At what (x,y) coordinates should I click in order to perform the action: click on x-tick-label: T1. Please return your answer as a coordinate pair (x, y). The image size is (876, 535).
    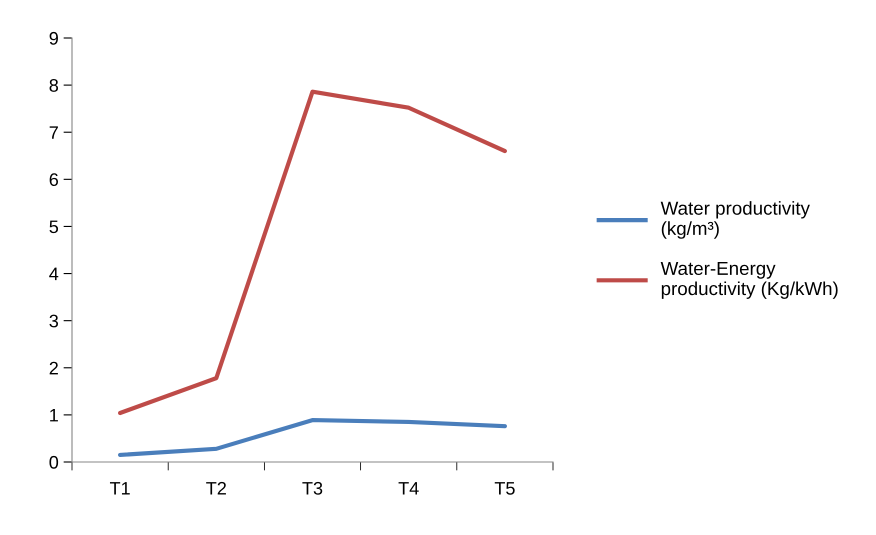
    Looking at the image, I should click on (120, 488).